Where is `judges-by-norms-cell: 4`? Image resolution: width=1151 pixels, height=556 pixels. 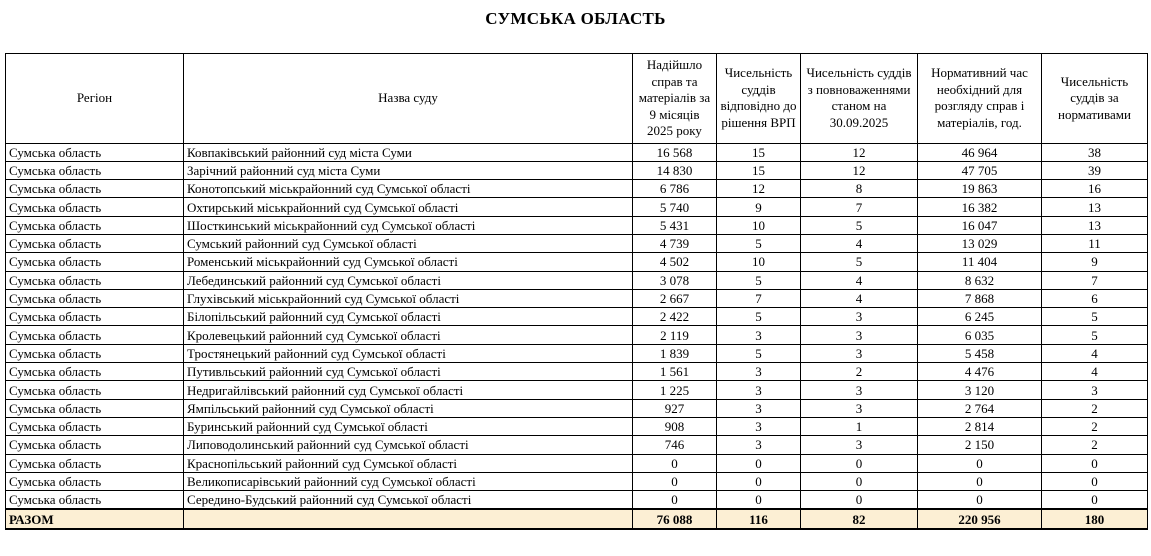 judges-by-norms-cell: 4 is located at coordinates (1094, 372).